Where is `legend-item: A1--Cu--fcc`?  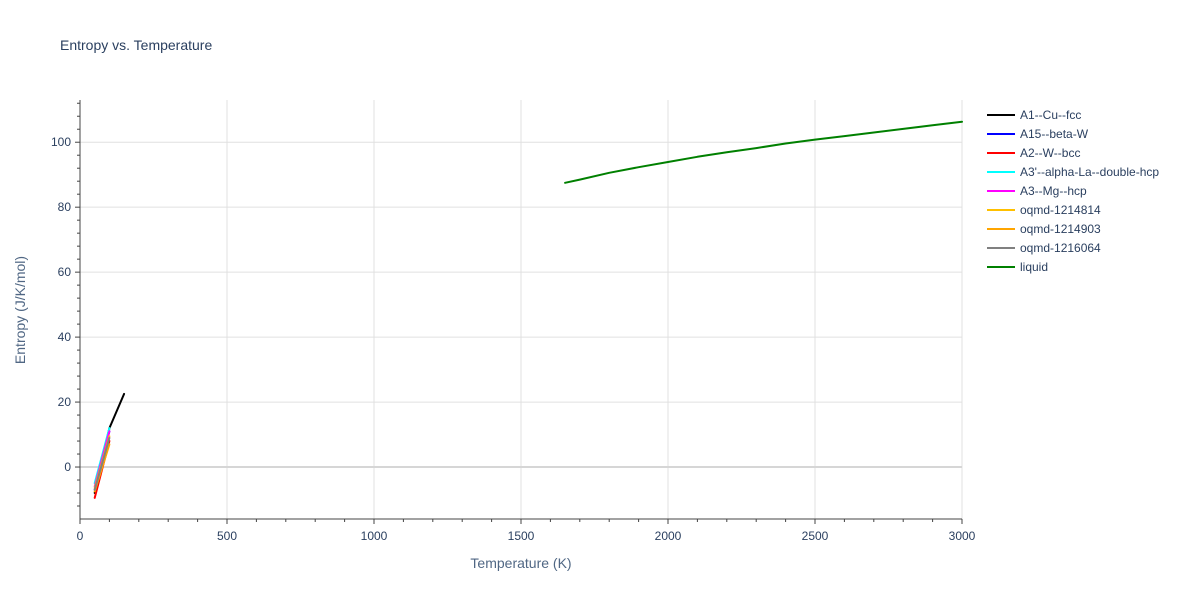
legend-item: A1--Cu--fcc is located at coordinates (1034, 115).